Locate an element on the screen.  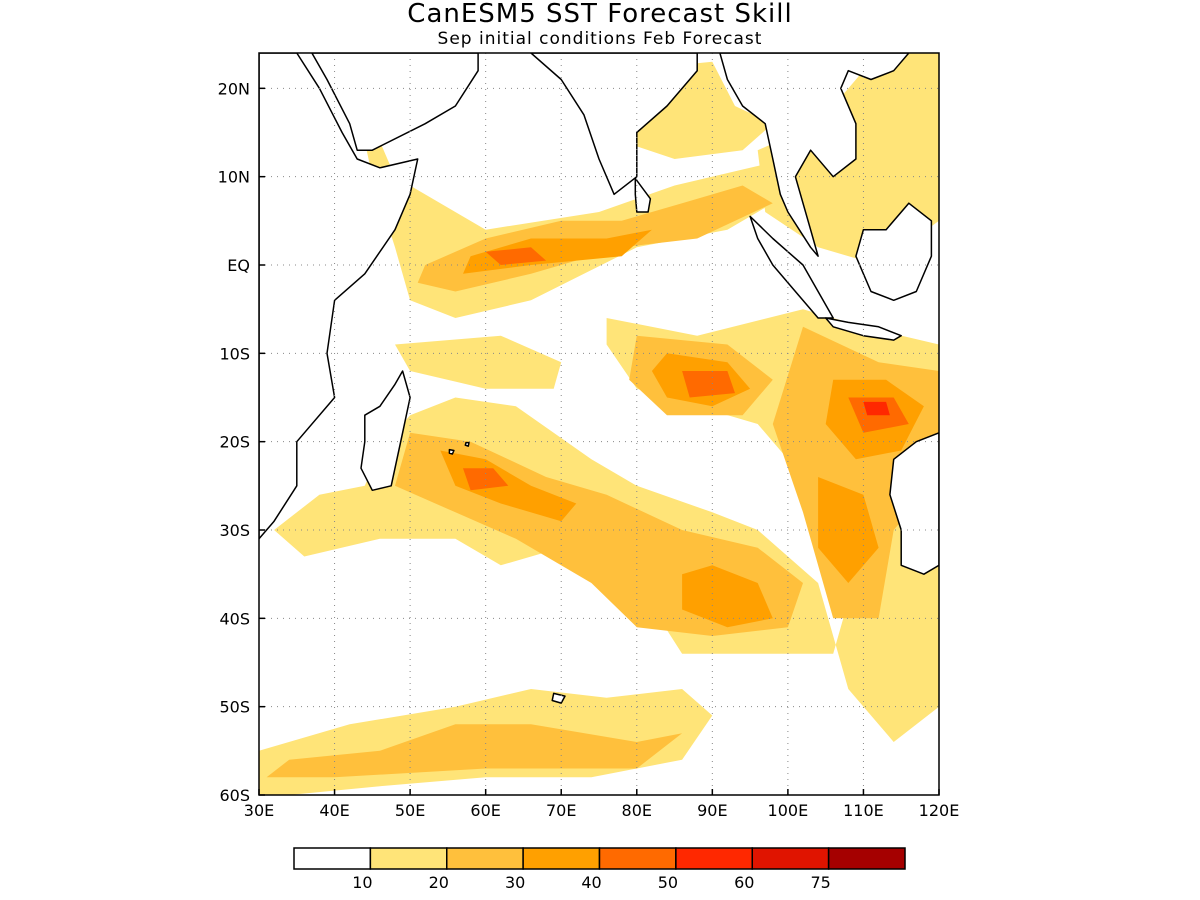
land-africa is located at coordinates (339, 296).